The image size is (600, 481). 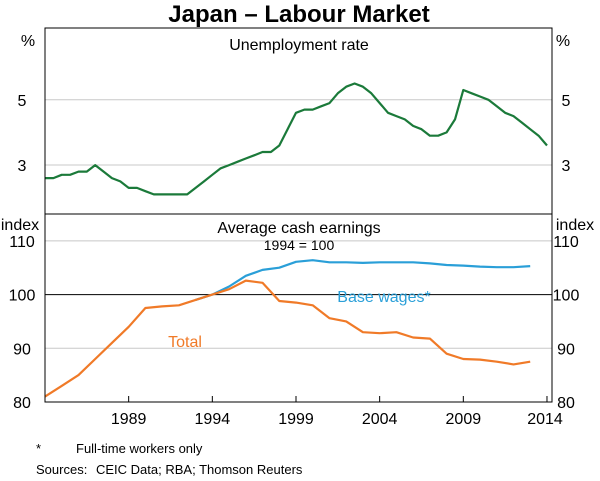 What do you see at coordinates (22, 166) in the screenshot?
I see `y-tick-label-left: 3` at bounding box center [22, 166].